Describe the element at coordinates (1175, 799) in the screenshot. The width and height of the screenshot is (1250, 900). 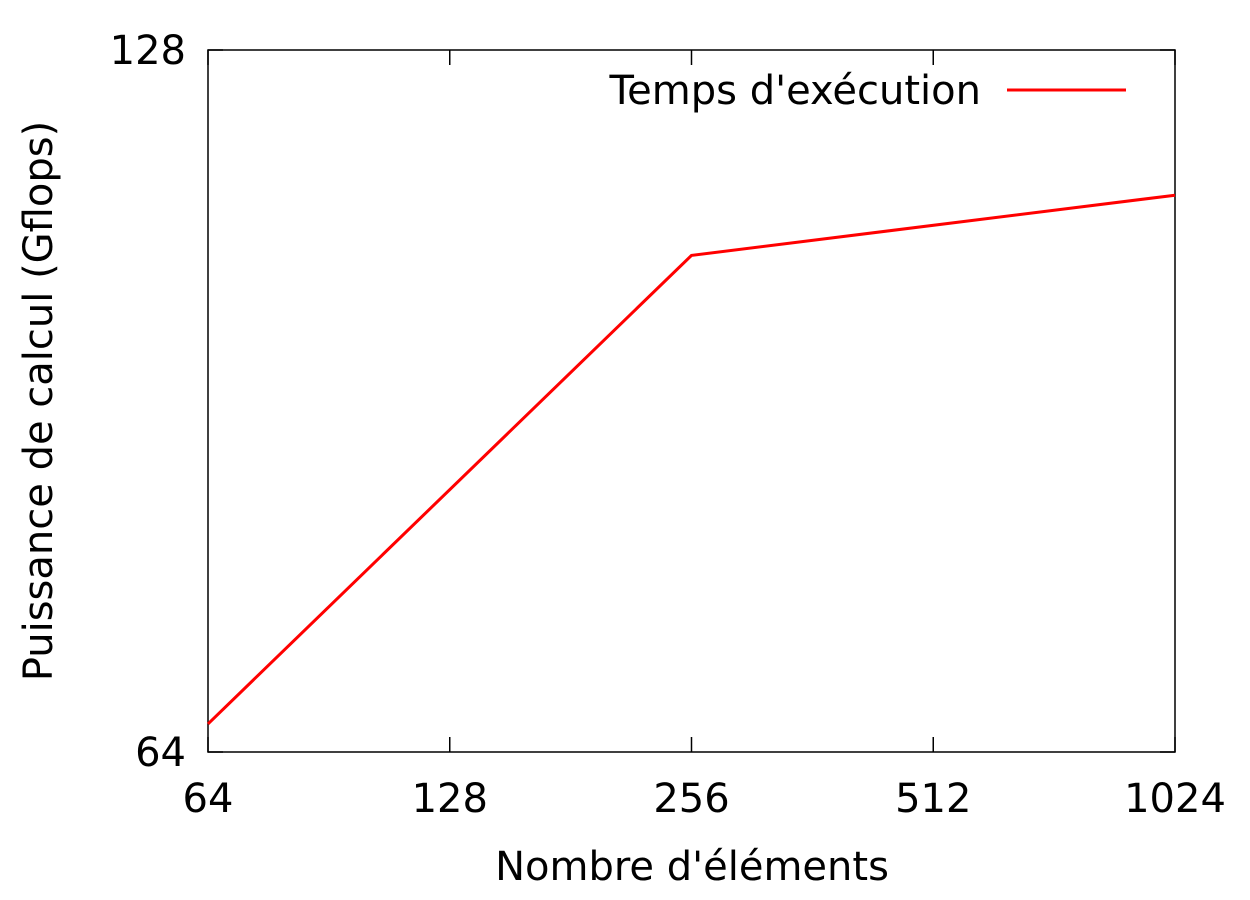
I see `x-tick-label: 1024` at that location.